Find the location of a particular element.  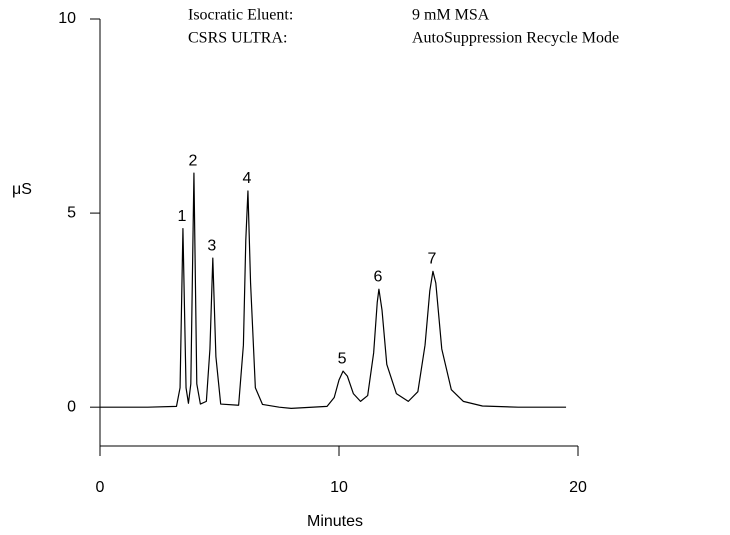

y-tick-label: 0 is located at coordinates (71, 406).